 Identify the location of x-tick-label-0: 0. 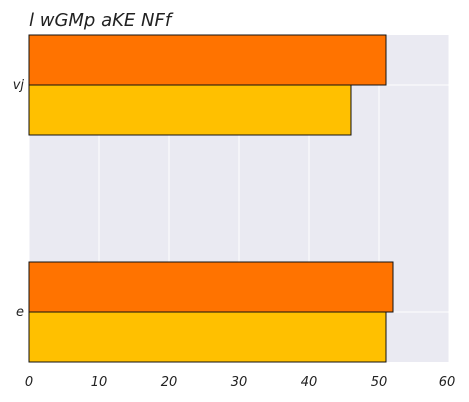
(29, 382).